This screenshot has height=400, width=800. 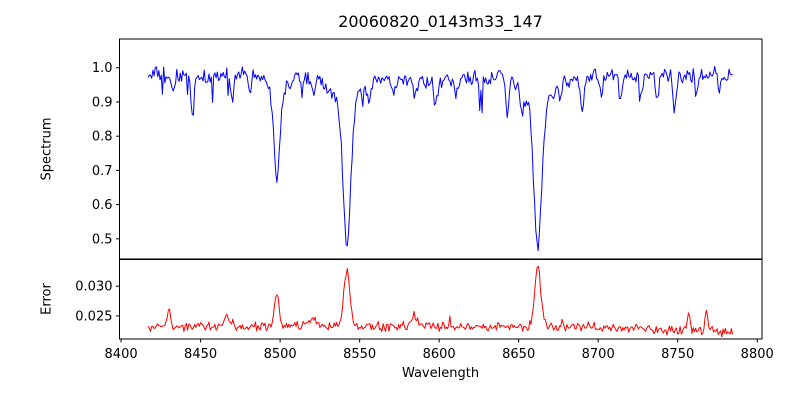 What do you see at coordinates (102, 102) in the screenshot?
I see `y-tick-label: 0.9` at bounding box center [102, 102].